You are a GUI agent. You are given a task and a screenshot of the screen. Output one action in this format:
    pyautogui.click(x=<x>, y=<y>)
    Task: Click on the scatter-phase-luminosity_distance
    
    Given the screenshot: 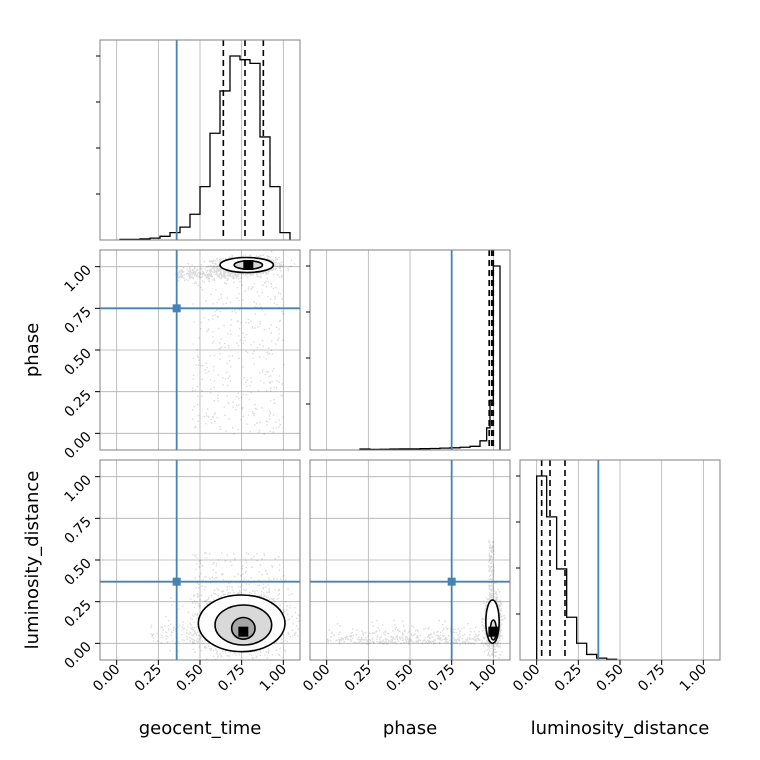 What is the action you would take?
    pyautogui.click(x=416, y=599)
    